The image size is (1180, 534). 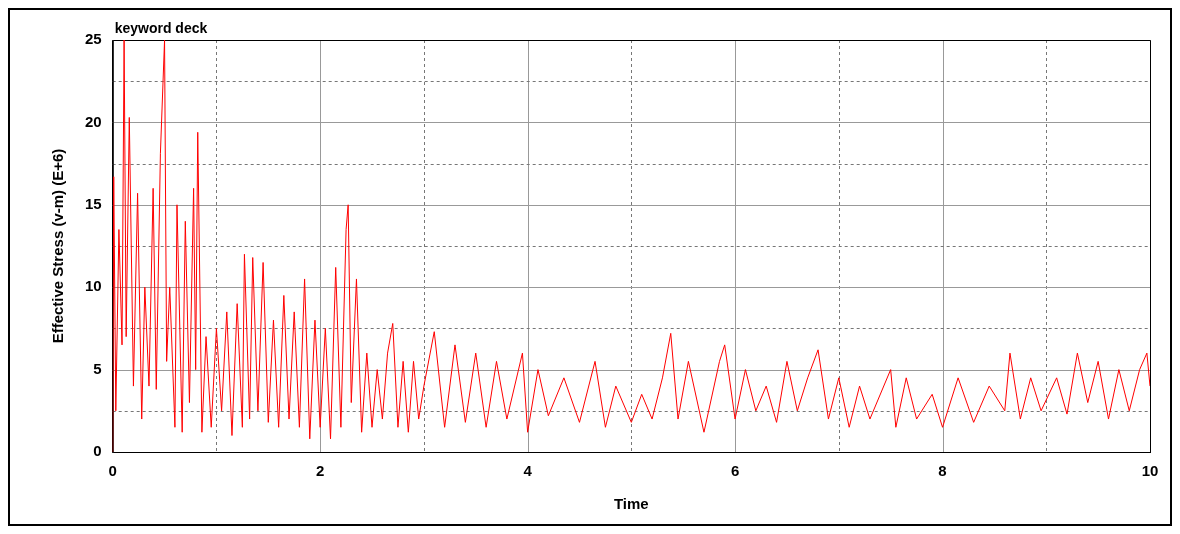 What do you see at coordinates (93, 286) in the screenshot?
I see `y-tick-label: 10` at bounding box center [93, 286].